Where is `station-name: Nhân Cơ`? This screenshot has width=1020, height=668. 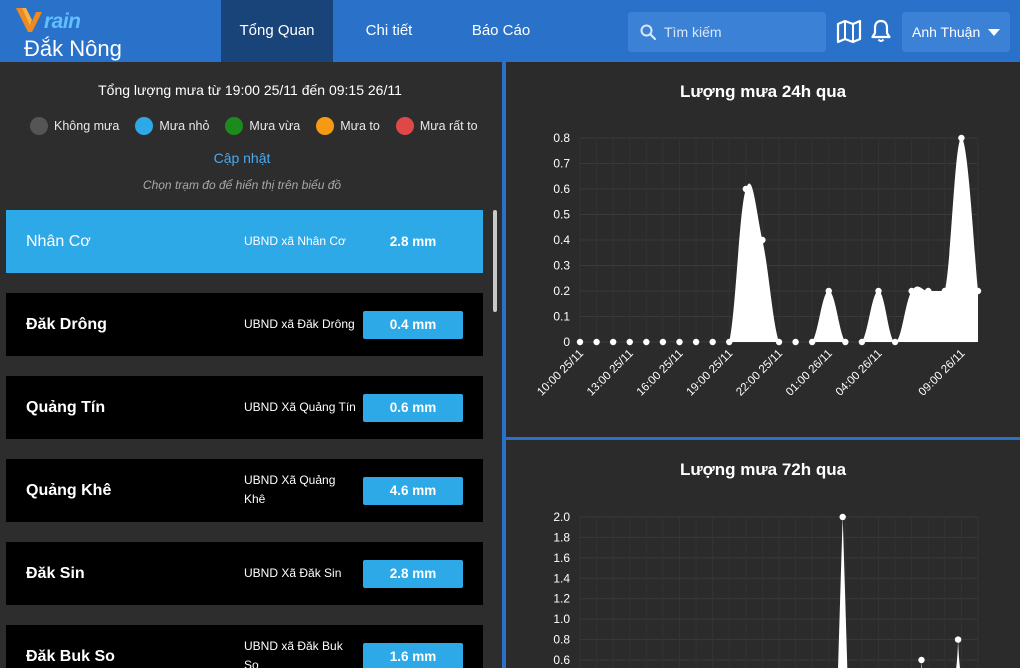 station-name: Nhân Cơ is located at coordinates (58, 241).